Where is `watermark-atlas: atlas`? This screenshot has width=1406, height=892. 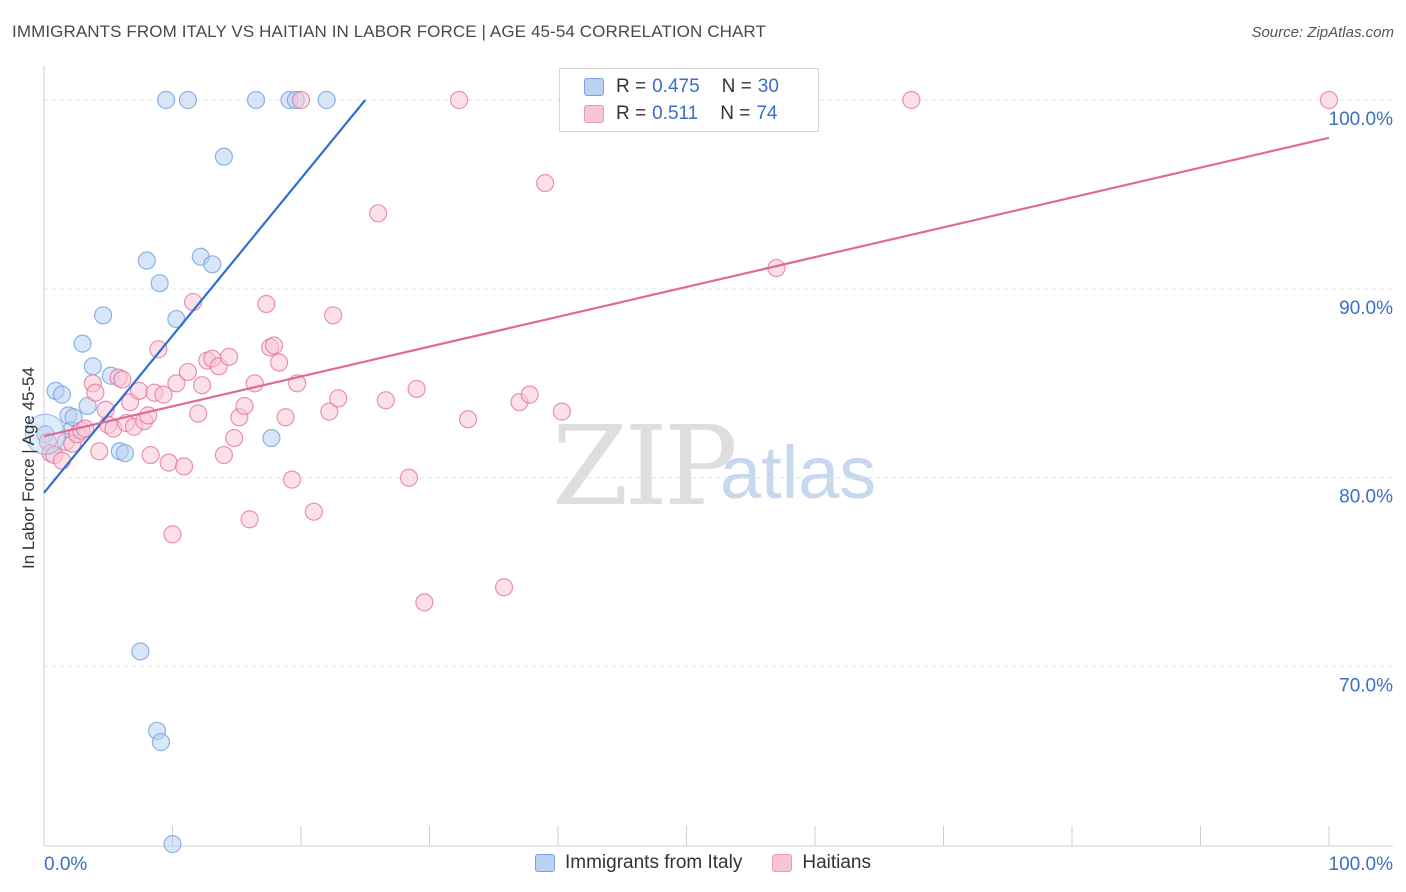 watermark-atlas: atlas is located at coordinates (798, 472).